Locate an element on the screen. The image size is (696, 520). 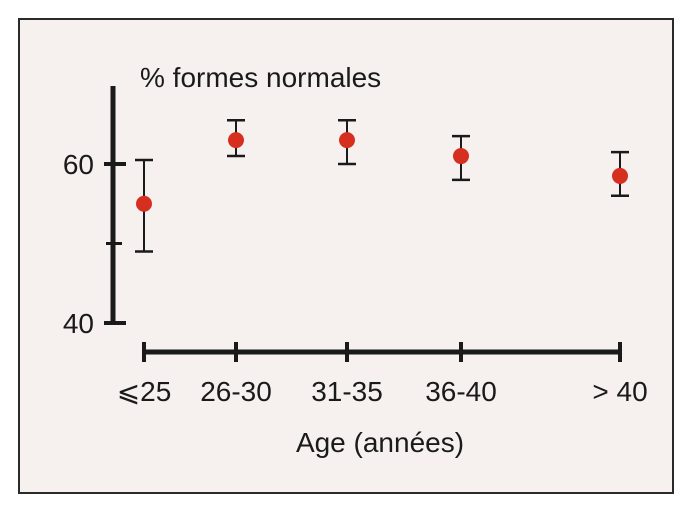
x-tick-label: 26-30 is located at coordinates (236, 391).